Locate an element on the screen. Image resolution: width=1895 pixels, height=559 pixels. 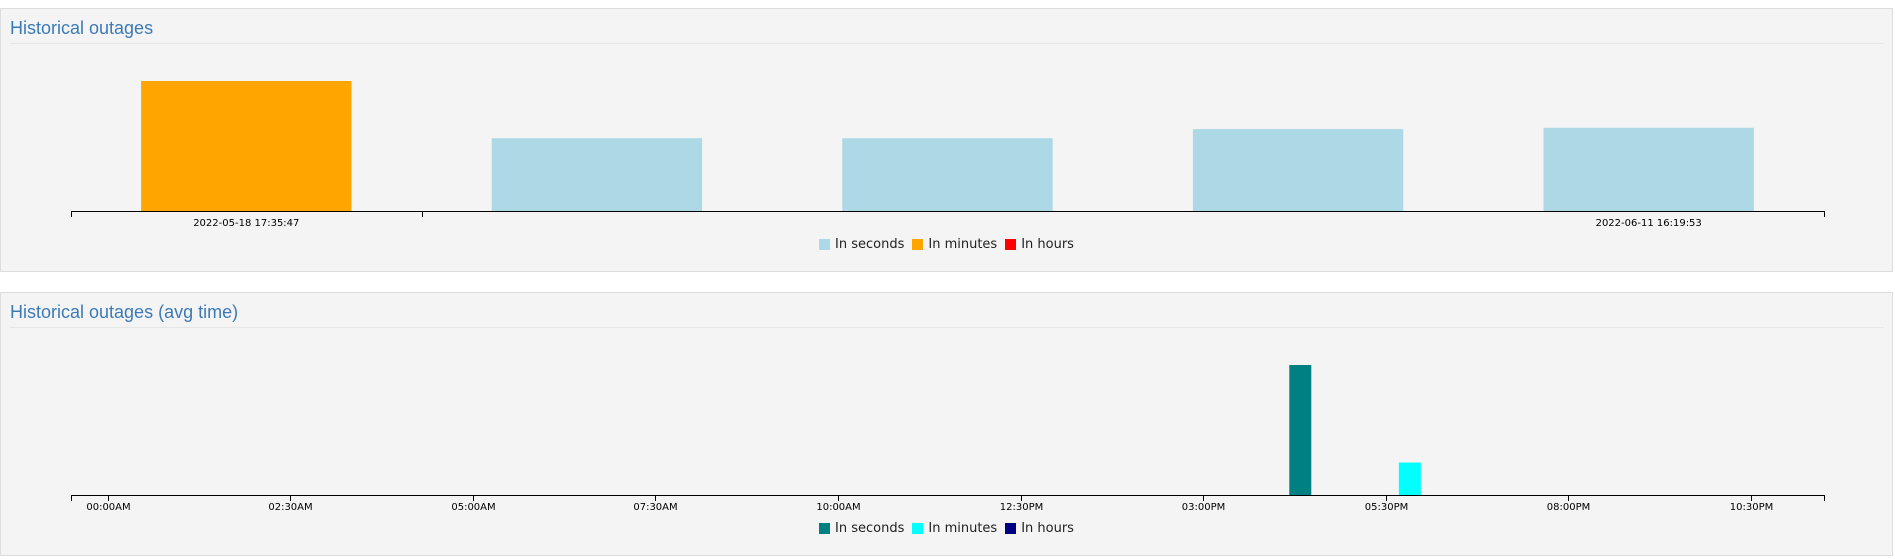
x-tick-label: 12:30PM is located at coordinates (1021, 507).